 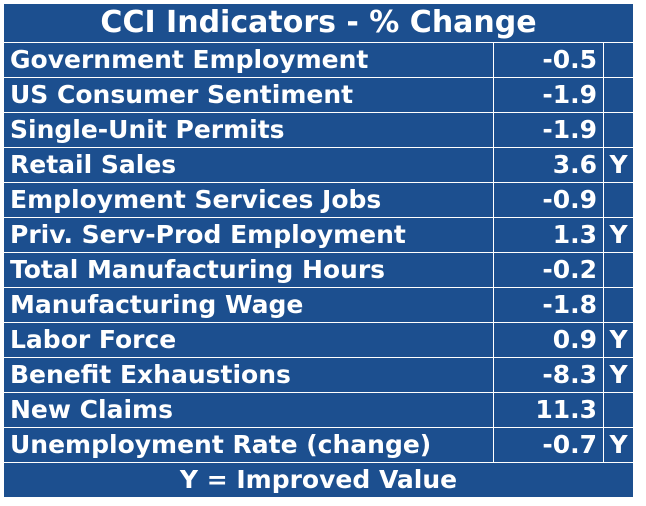 I want to click on indicator-value: -0.7, so click(x=548, y=445).